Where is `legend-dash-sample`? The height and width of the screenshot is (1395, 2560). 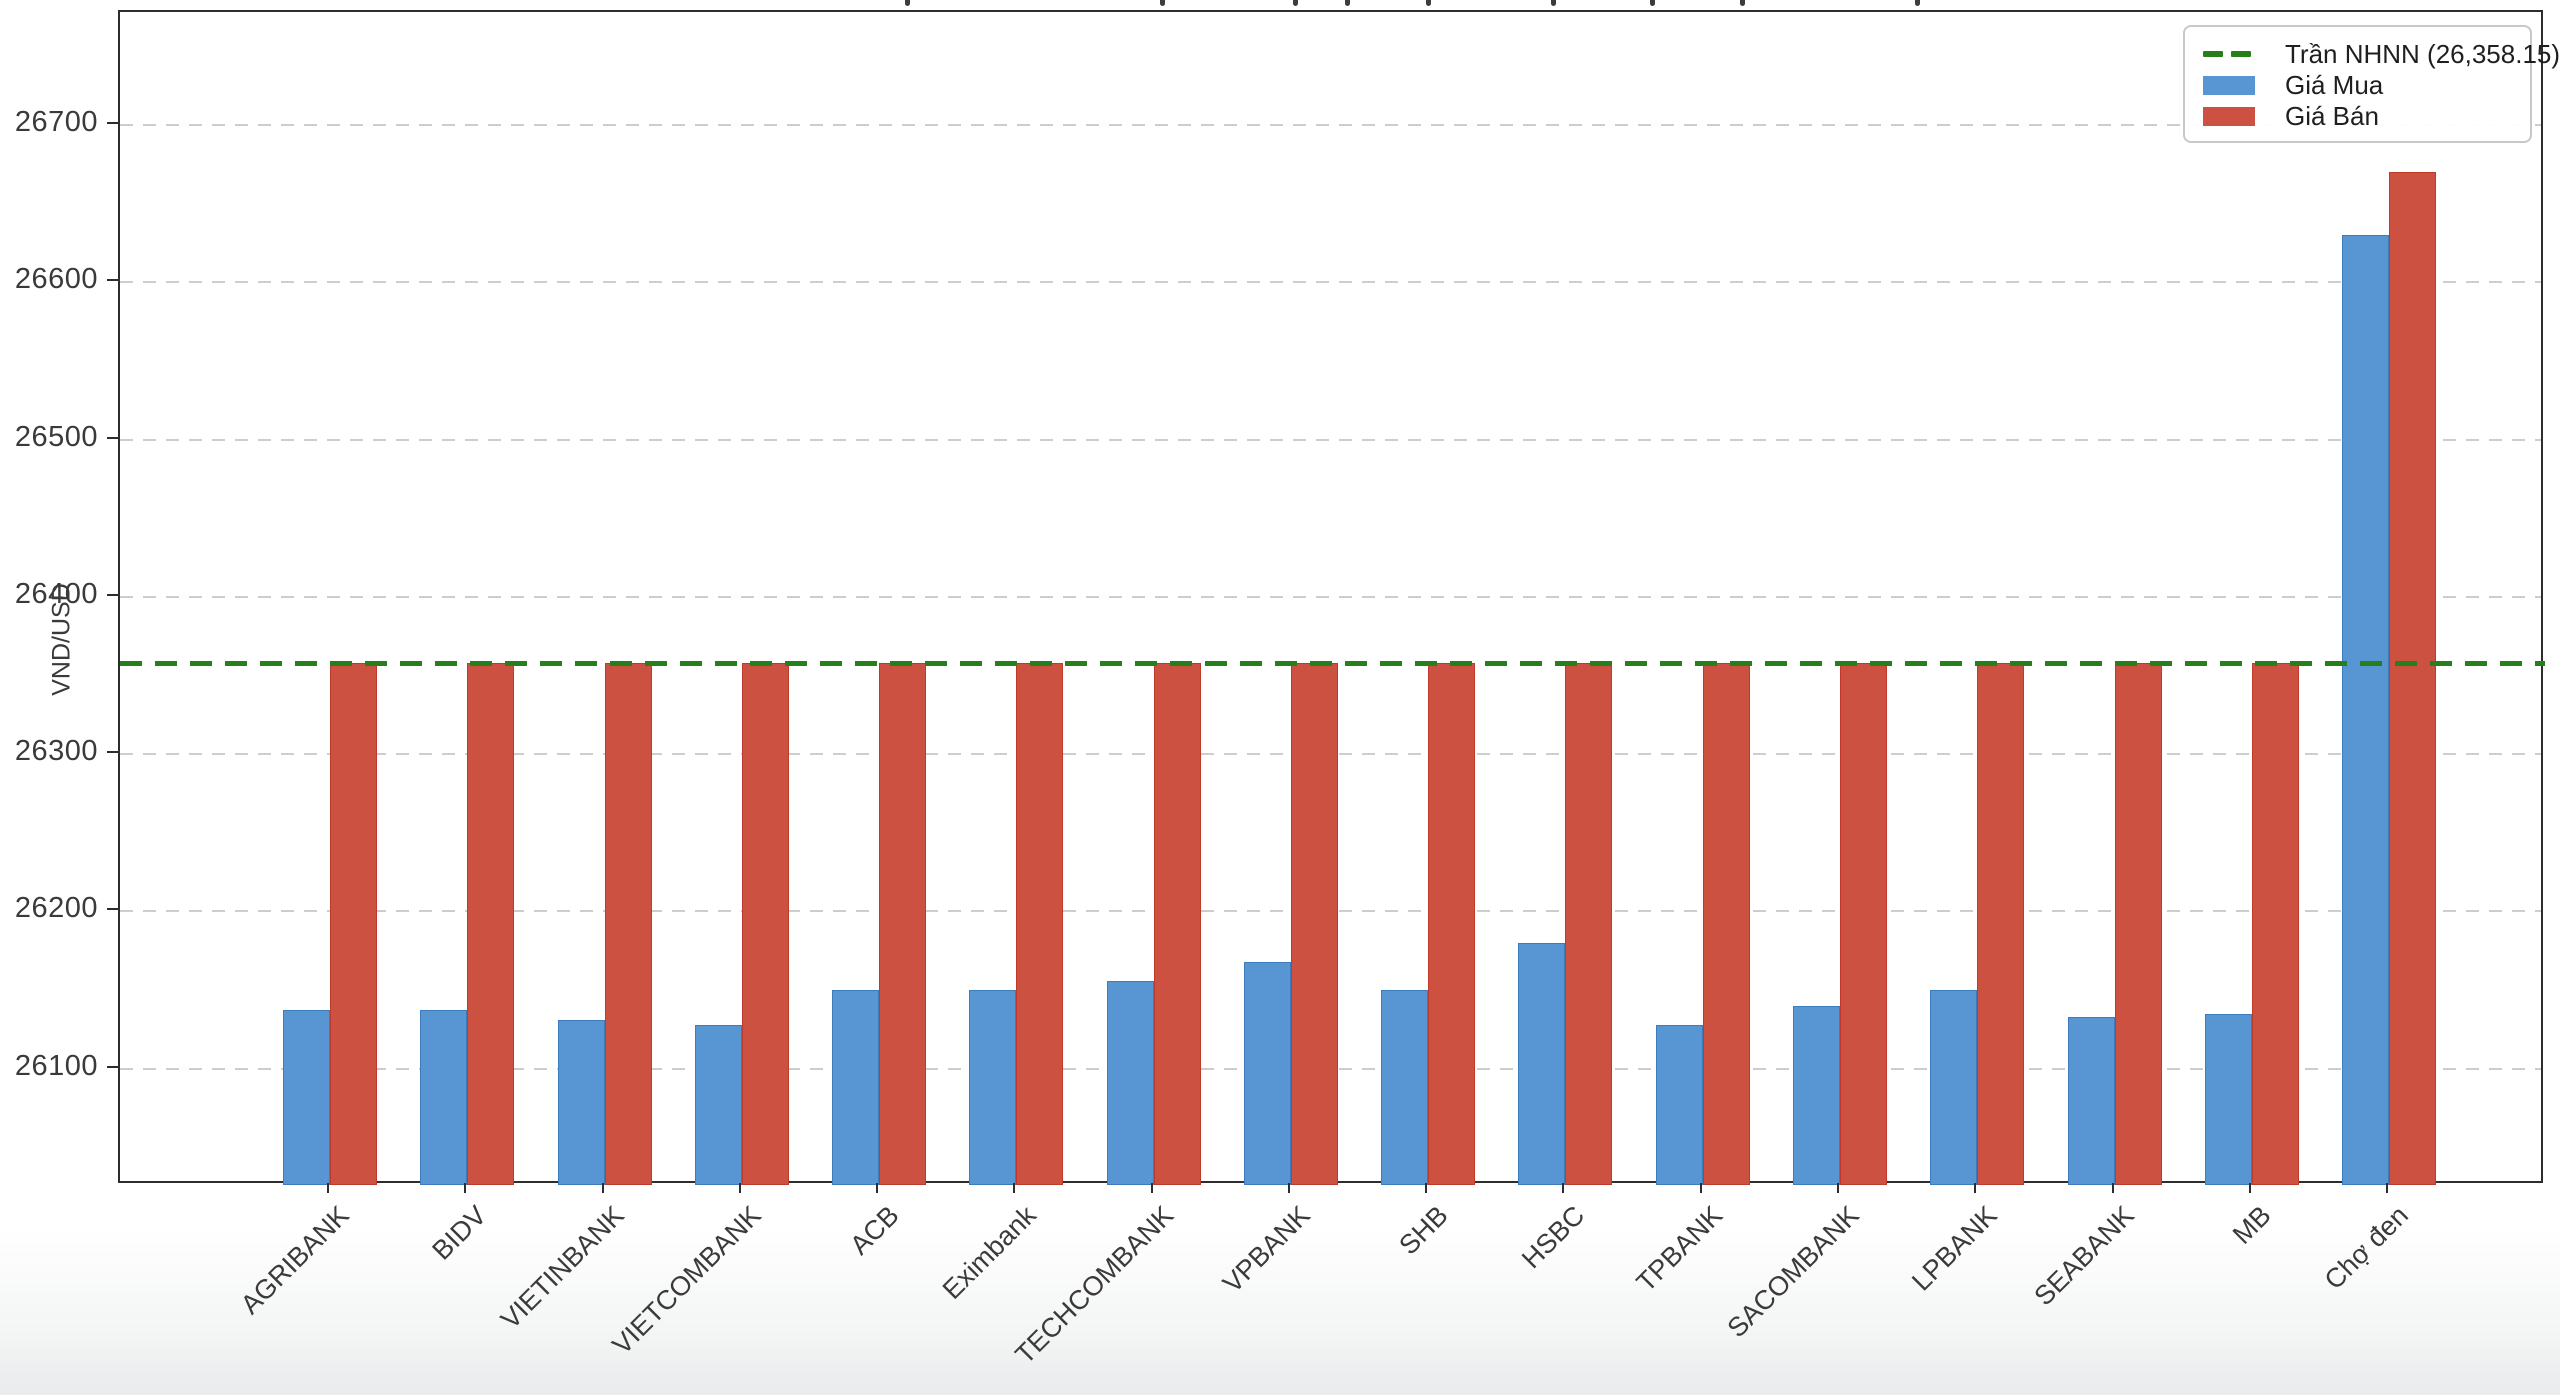 legend-dash-sample is located at coordinates (2231, 54).